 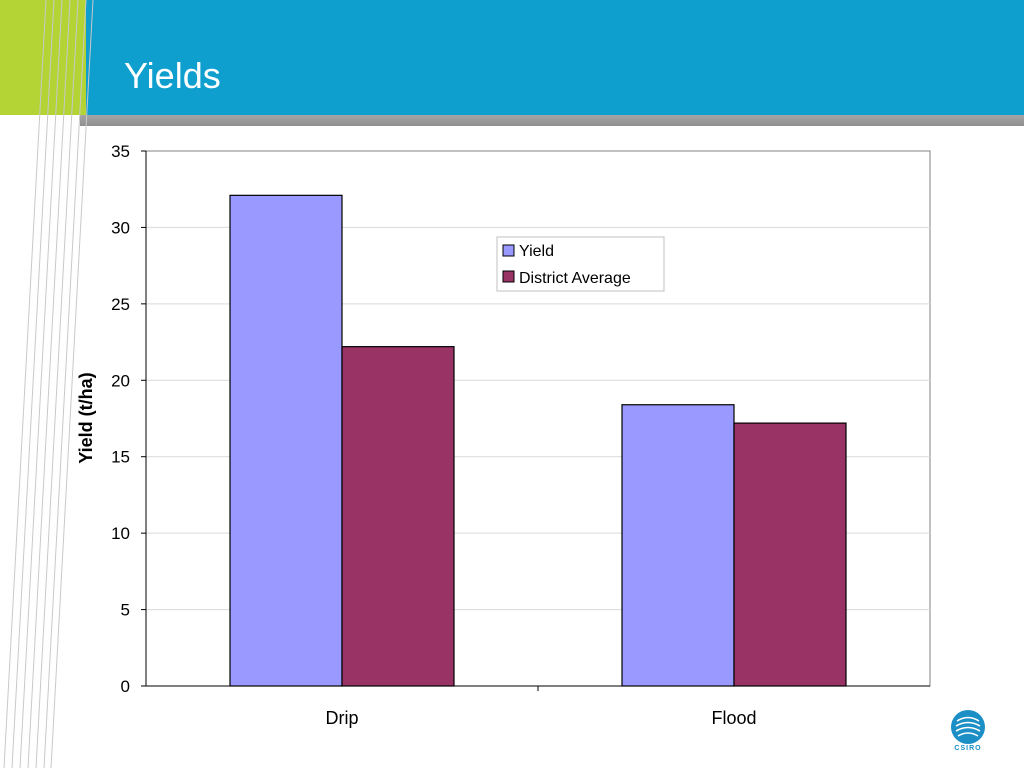 What do you see at coordinates (968, 727) in the screenshot?
I see `csiro-logo-icon` at bounding box center [968, 727].